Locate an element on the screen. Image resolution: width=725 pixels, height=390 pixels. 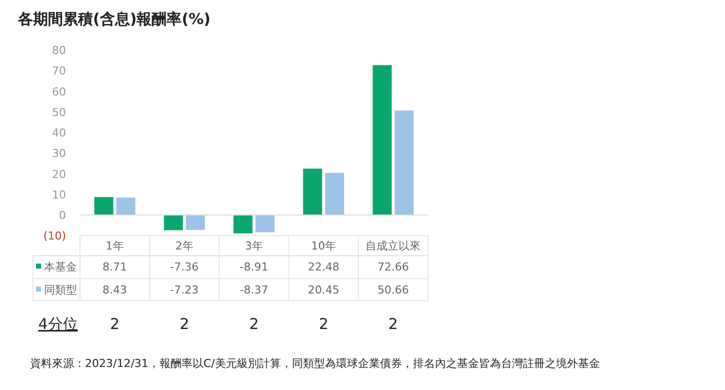
data-label: 72.66 is located at coordinates (393, 267).